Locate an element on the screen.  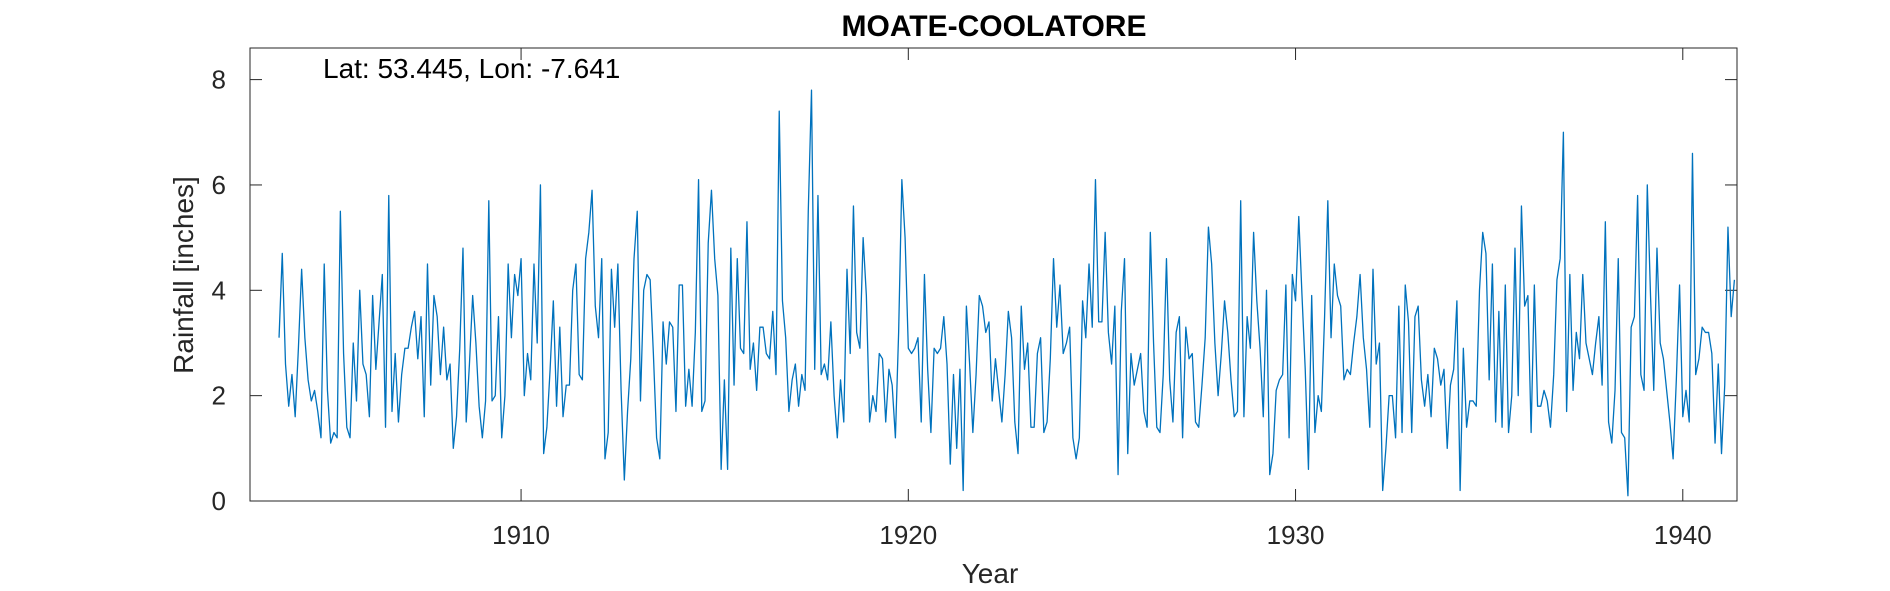
y-tick-label-4: 4 is located at coordinates (219, 290).